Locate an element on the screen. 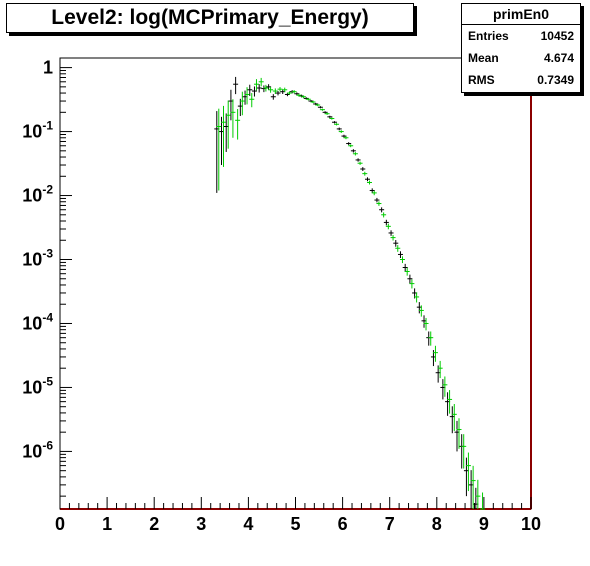  stats-row-entries: Entries 10452 is located at coordinates (521, 36).